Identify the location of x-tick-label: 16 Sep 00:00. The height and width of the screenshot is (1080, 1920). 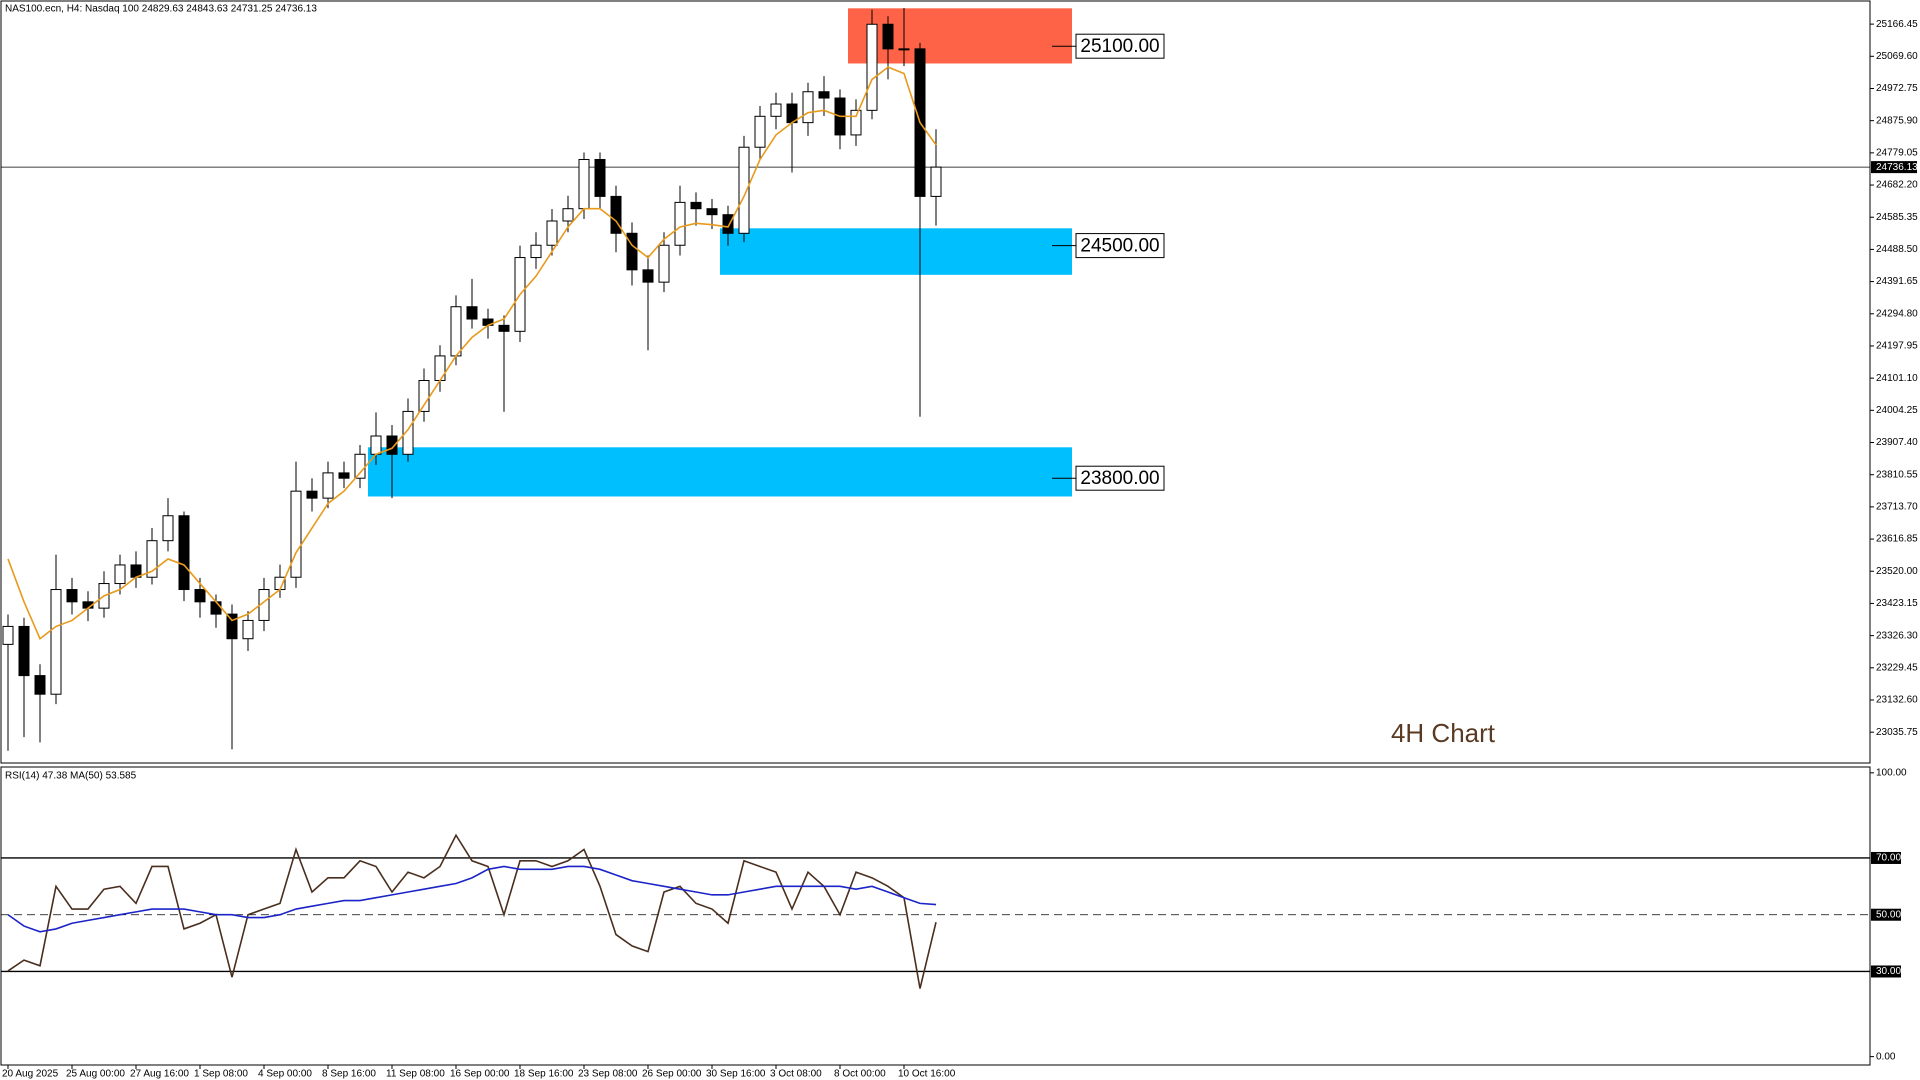
(480, 1074).